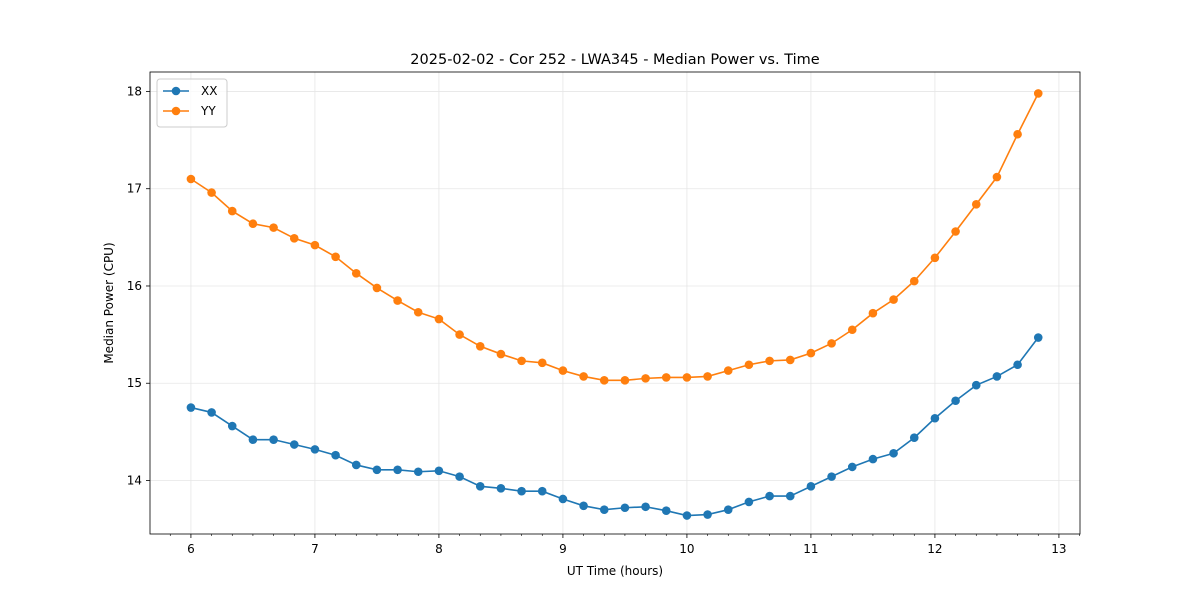  Describe the element at coordinates (134, 481) in the screenshot. I see `y-tick-label: 14` at that location.